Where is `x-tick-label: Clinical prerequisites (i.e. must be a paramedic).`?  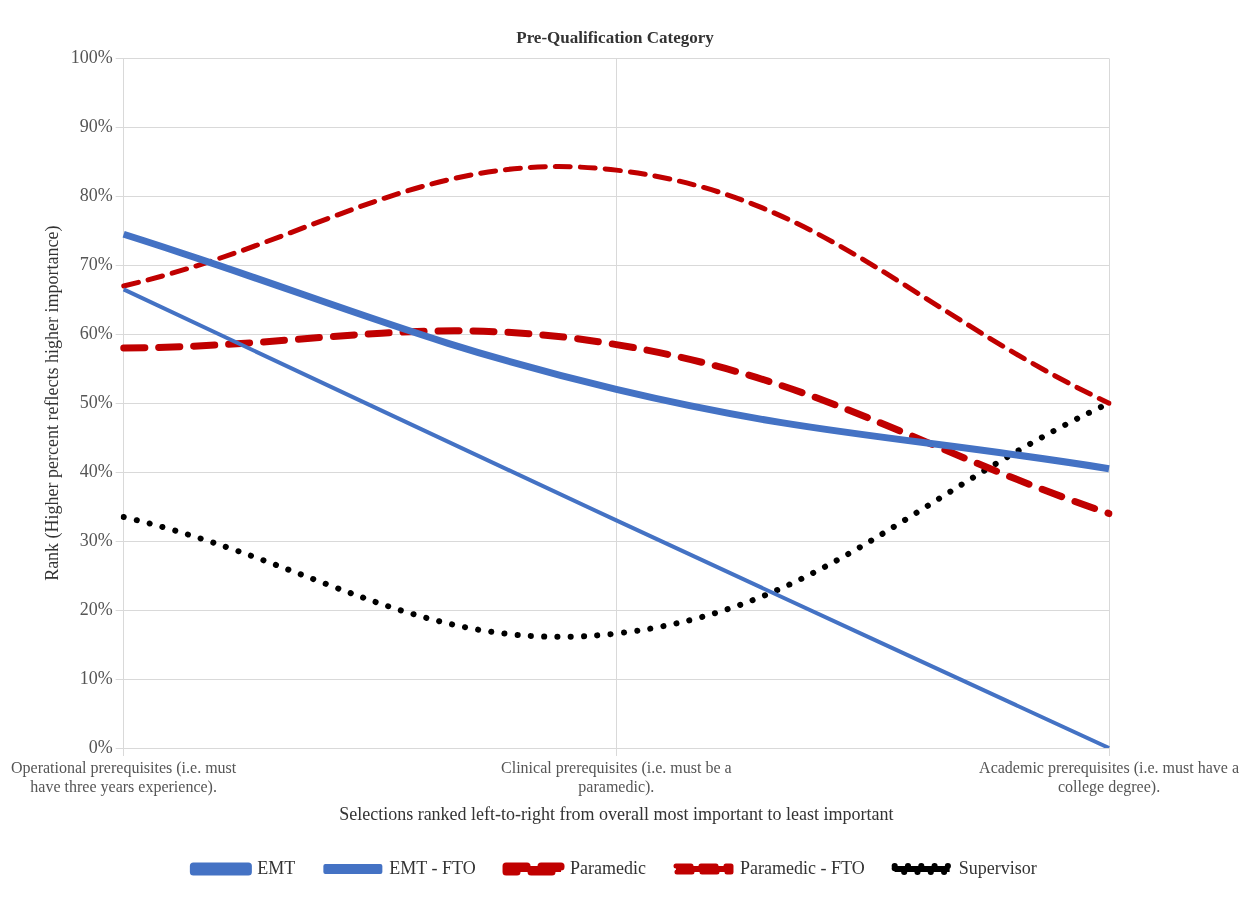 x-tick-label: Clinical prerequisites (i.e. must be a paramedic). is located at coordinates (616, 777).